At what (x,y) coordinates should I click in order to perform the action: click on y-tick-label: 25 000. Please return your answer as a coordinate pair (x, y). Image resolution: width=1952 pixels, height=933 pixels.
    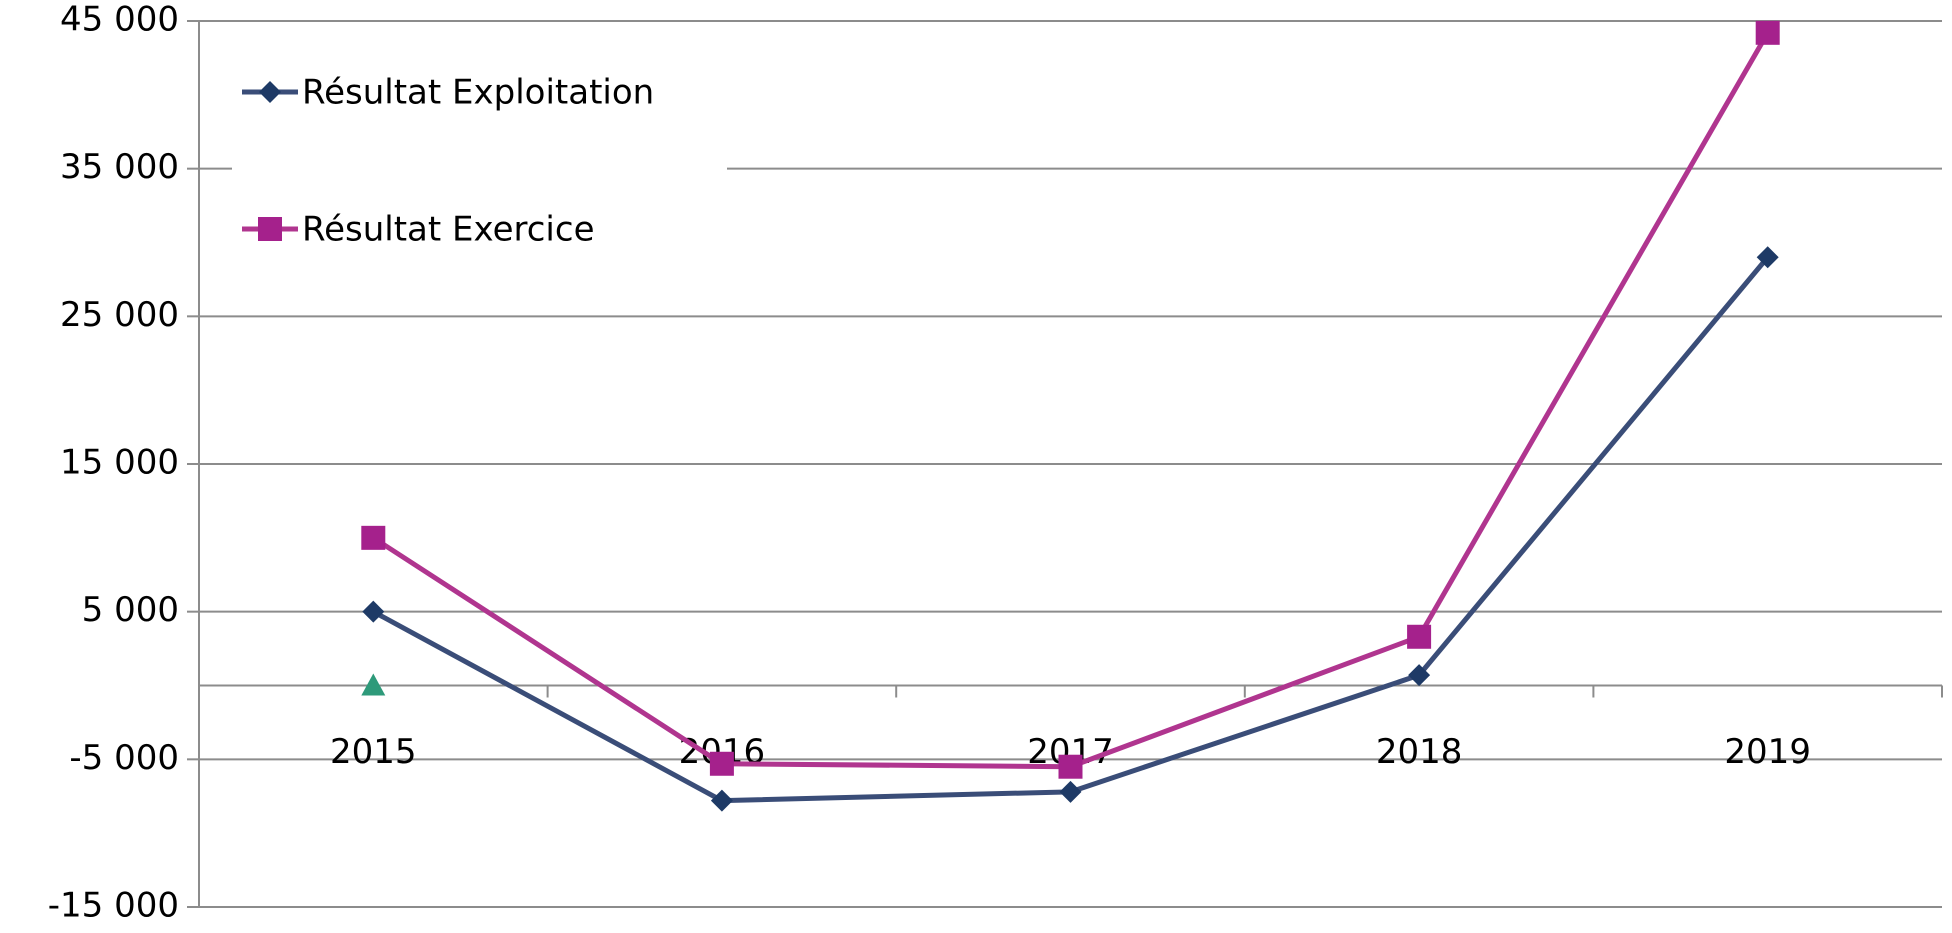
    Looking at the image, I should click on (119, 315).